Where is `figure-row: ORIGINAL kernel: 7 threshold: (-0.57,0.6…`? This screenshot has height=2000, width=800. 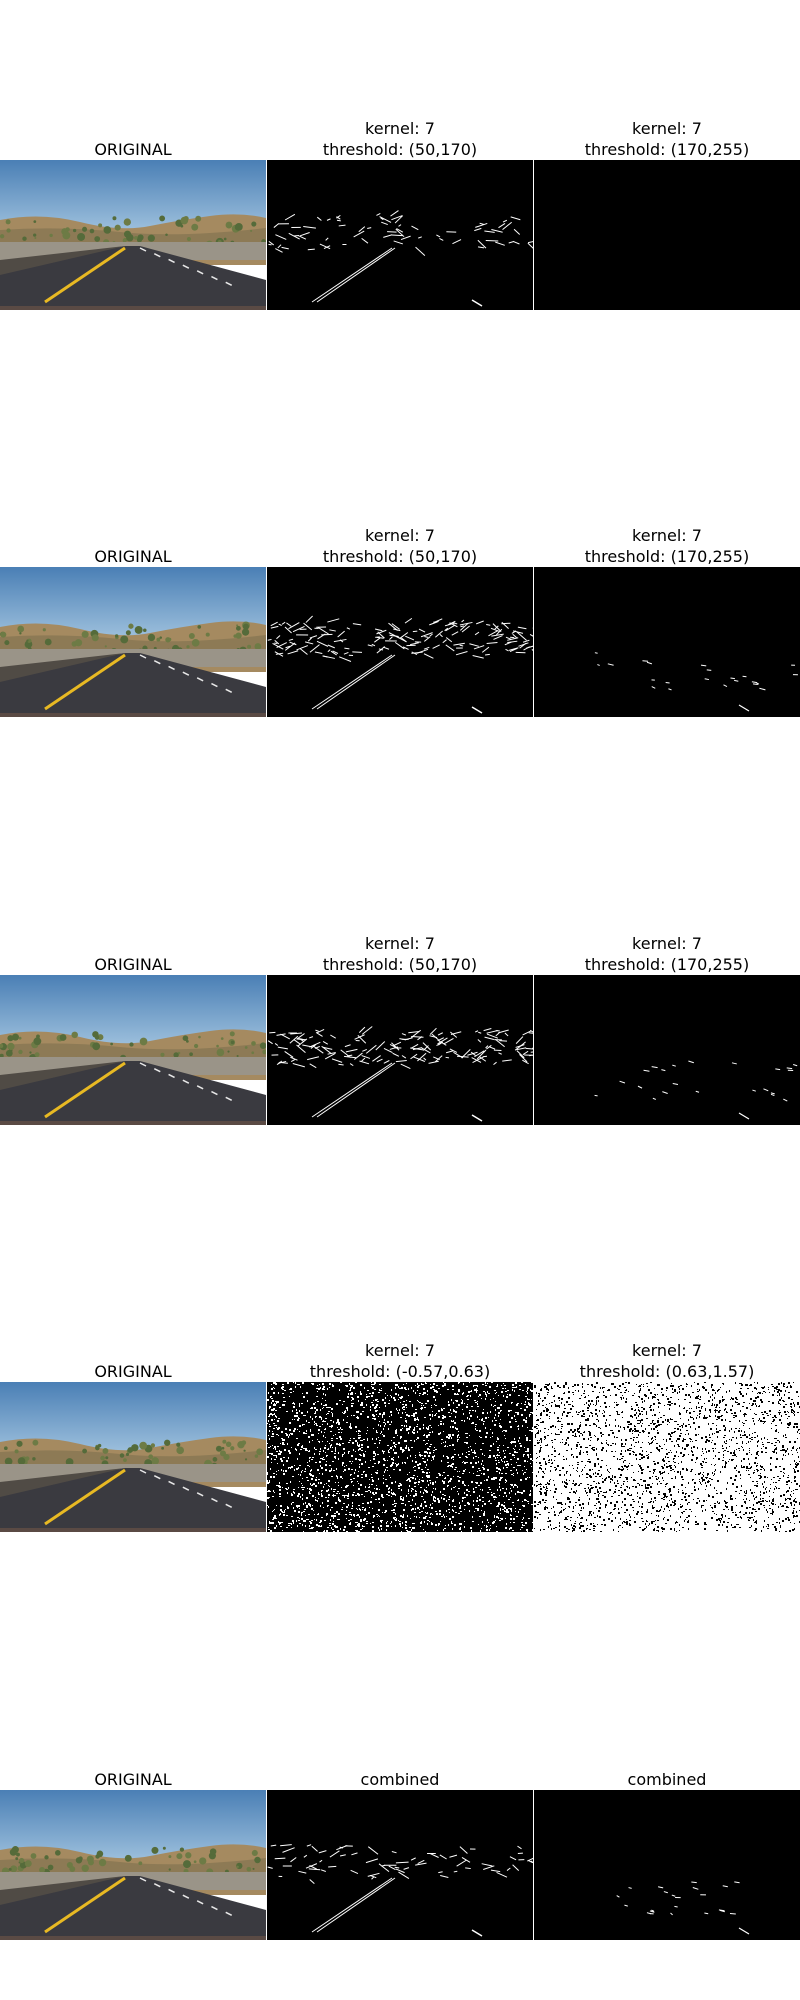 figure-row: ORIGINAL kernel: 7 threshold: (-0.57,0.6… is located at coordinates (400, 1427).